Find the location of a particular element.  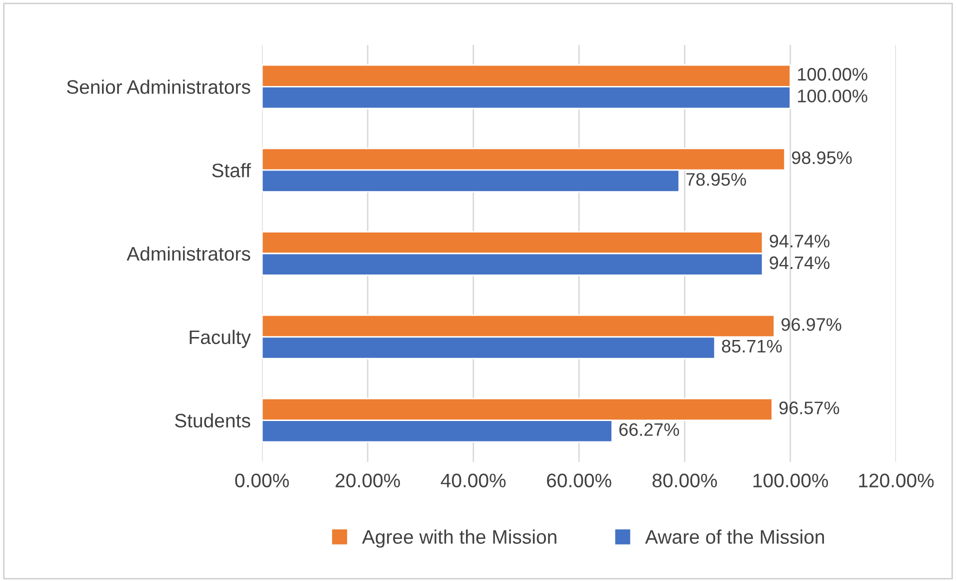

data-label: 85.71% is located at coordinates (752, 346).